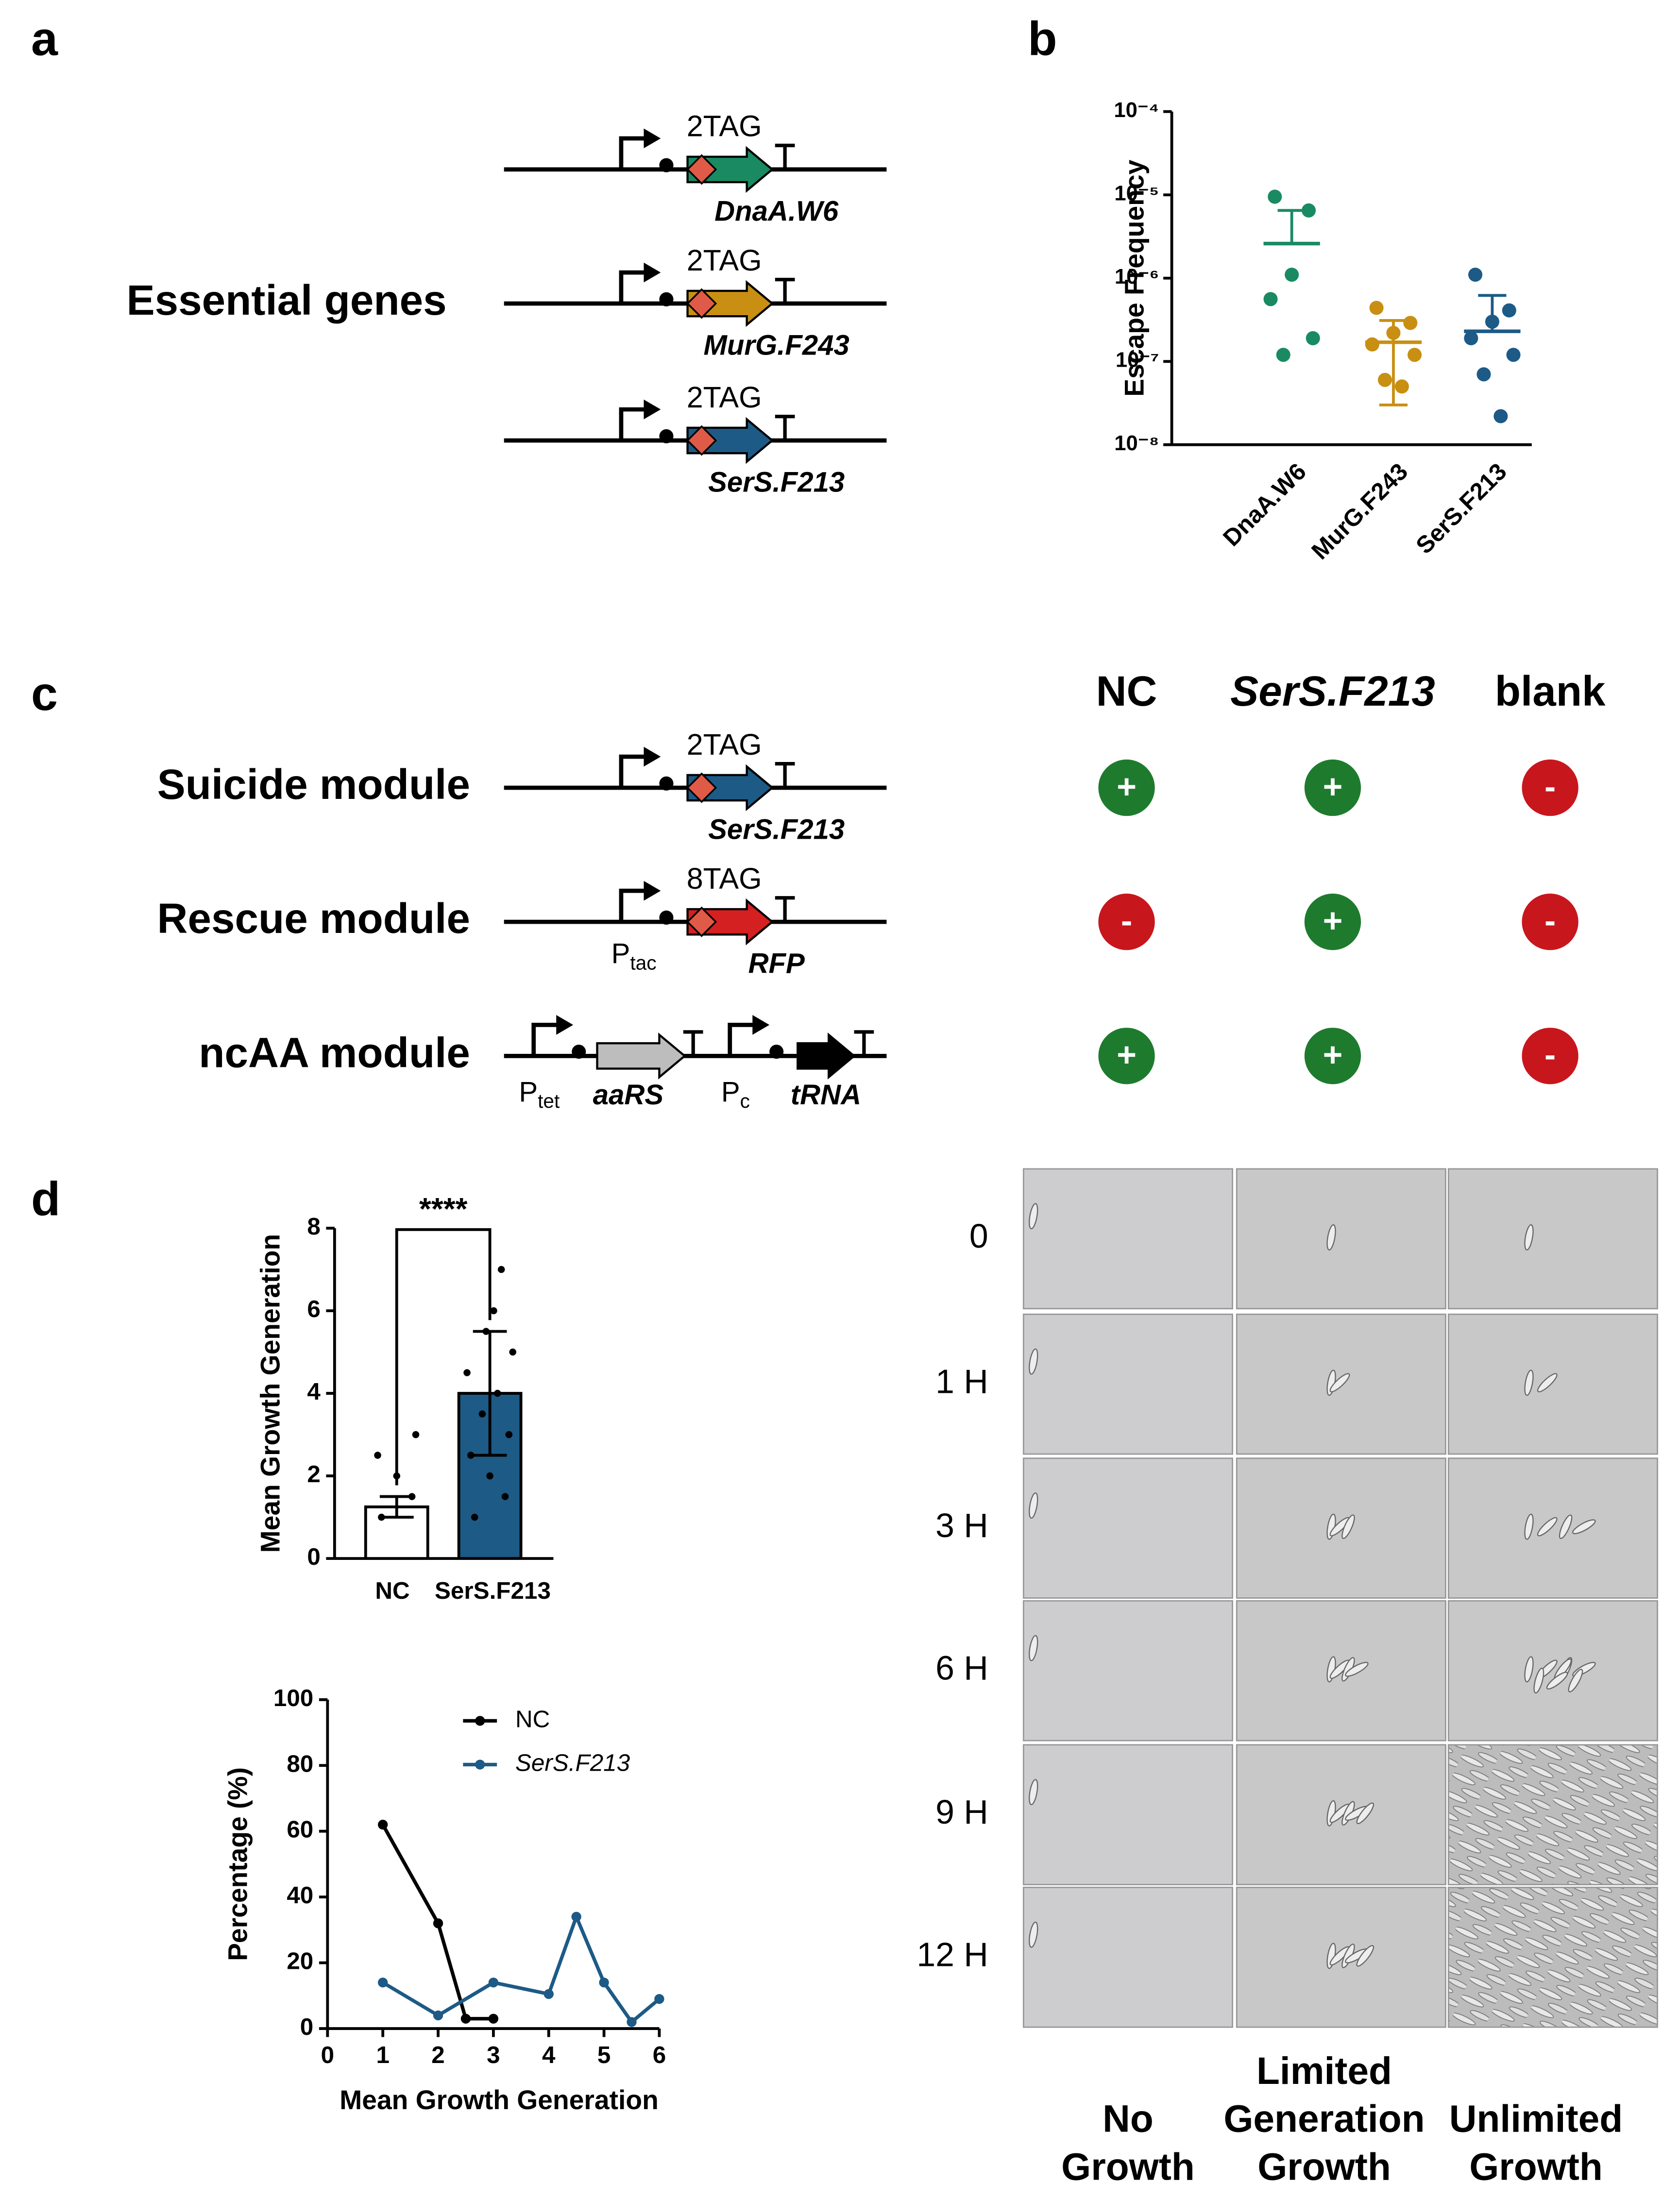  Describe the element at coordinates (300, 1962) in the screenshot. I see `y-tick-label: 20` at that location.